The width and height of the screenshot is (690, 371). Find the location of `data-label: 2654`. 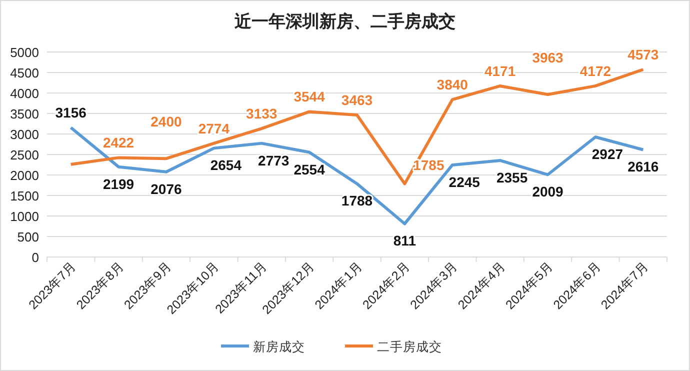

data-label: 2654 is located at coordinates (226, 165).